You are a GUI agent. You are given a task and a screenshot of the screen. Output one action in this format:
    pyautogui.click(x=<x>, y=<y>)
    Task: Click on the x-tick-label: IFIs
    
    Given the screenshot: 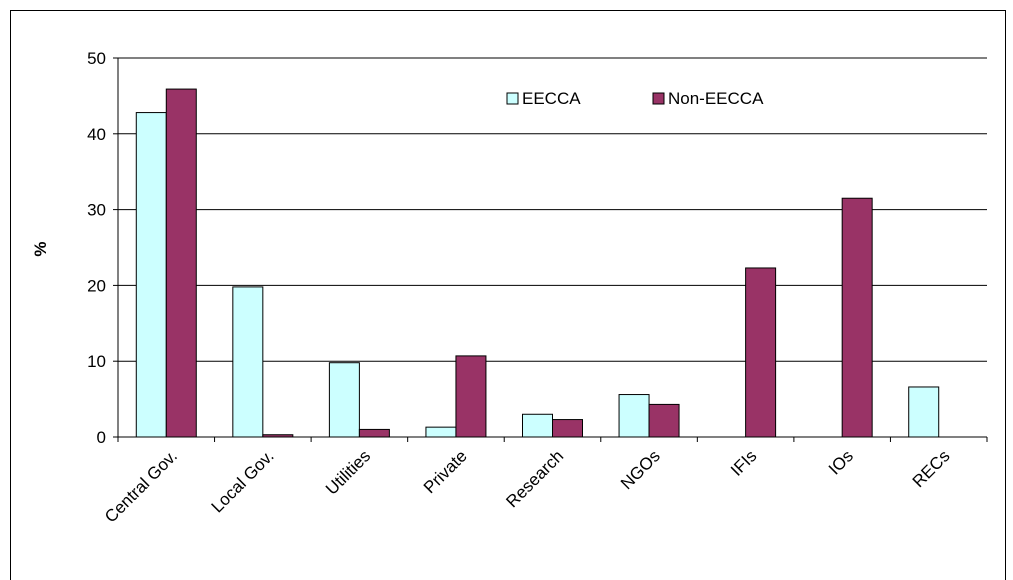 What is the action you would take?
    pyautogui.click(x=743, y=462)
    